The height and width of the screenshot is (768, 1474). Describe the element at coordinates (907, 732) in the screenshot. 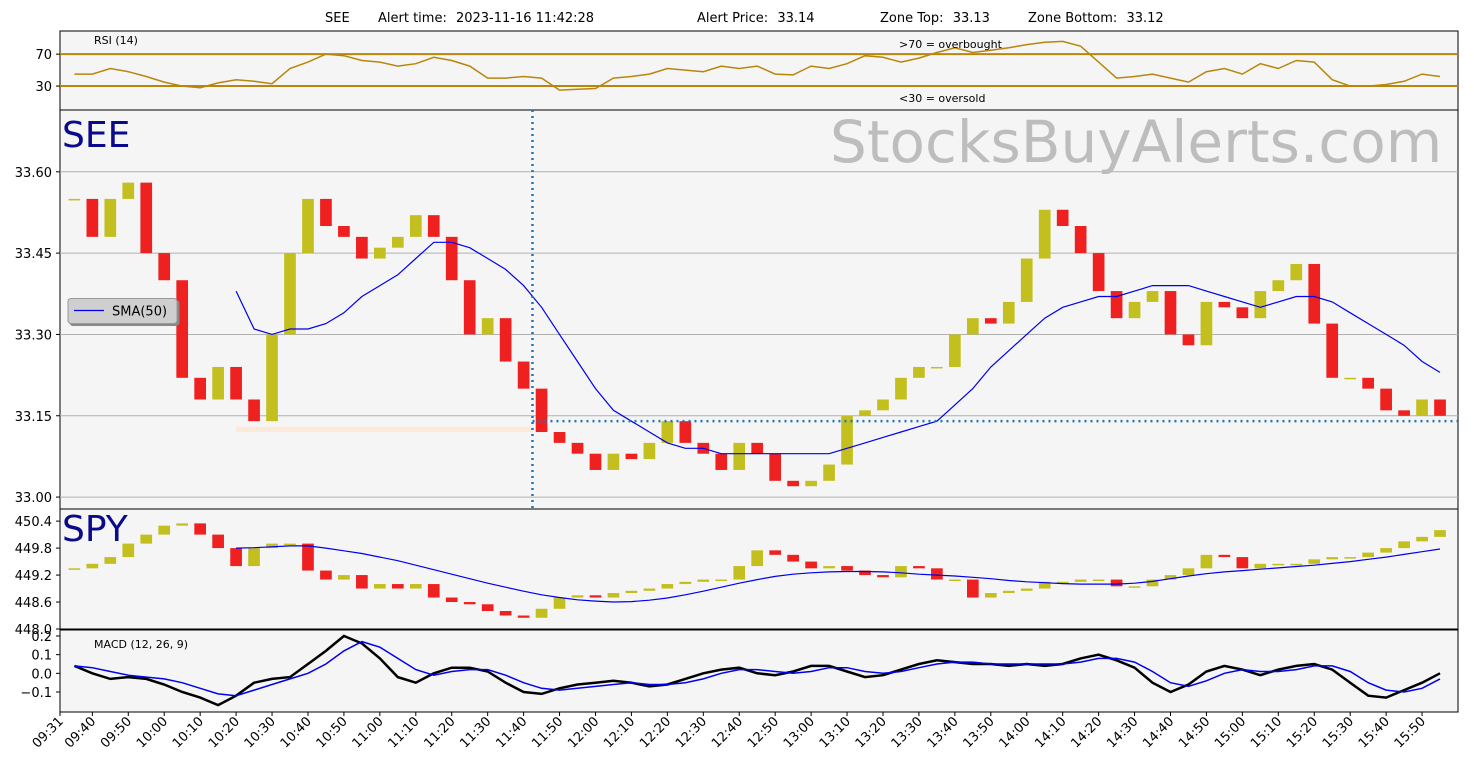

I see `x-tick-label: 13:30` at that location.